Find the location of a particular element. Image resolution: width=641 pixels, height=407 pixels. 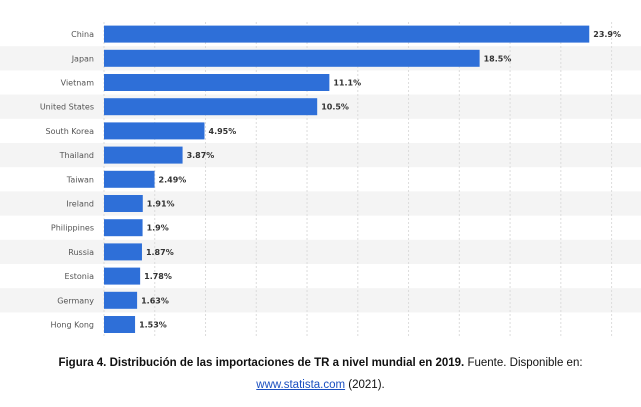

category-label: South Korea is located at coordinates (70, 131).